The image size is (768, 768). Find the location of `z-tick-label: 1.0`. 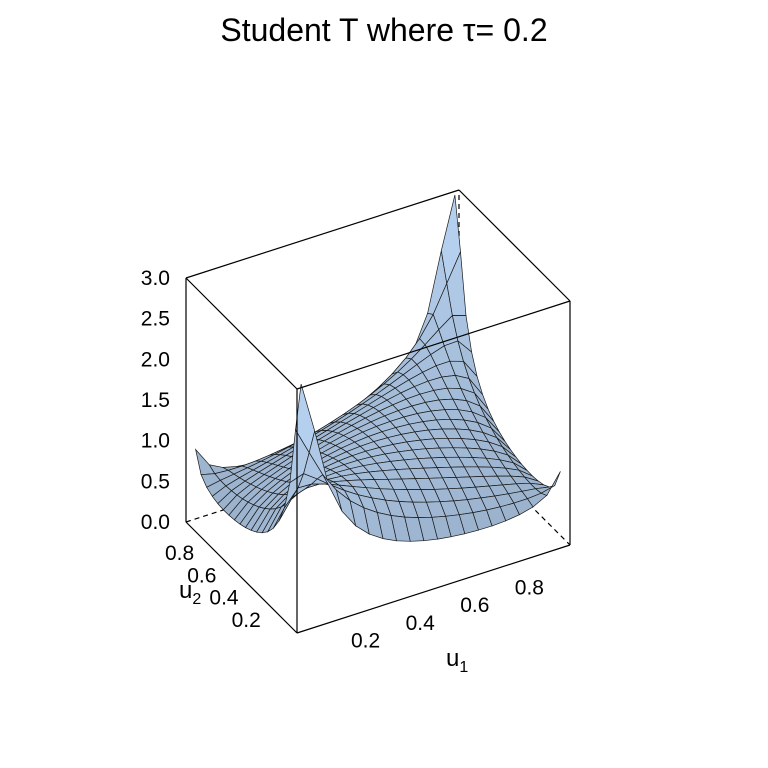

z-tick-label: 1.0 is located at coordinates (155, 441).